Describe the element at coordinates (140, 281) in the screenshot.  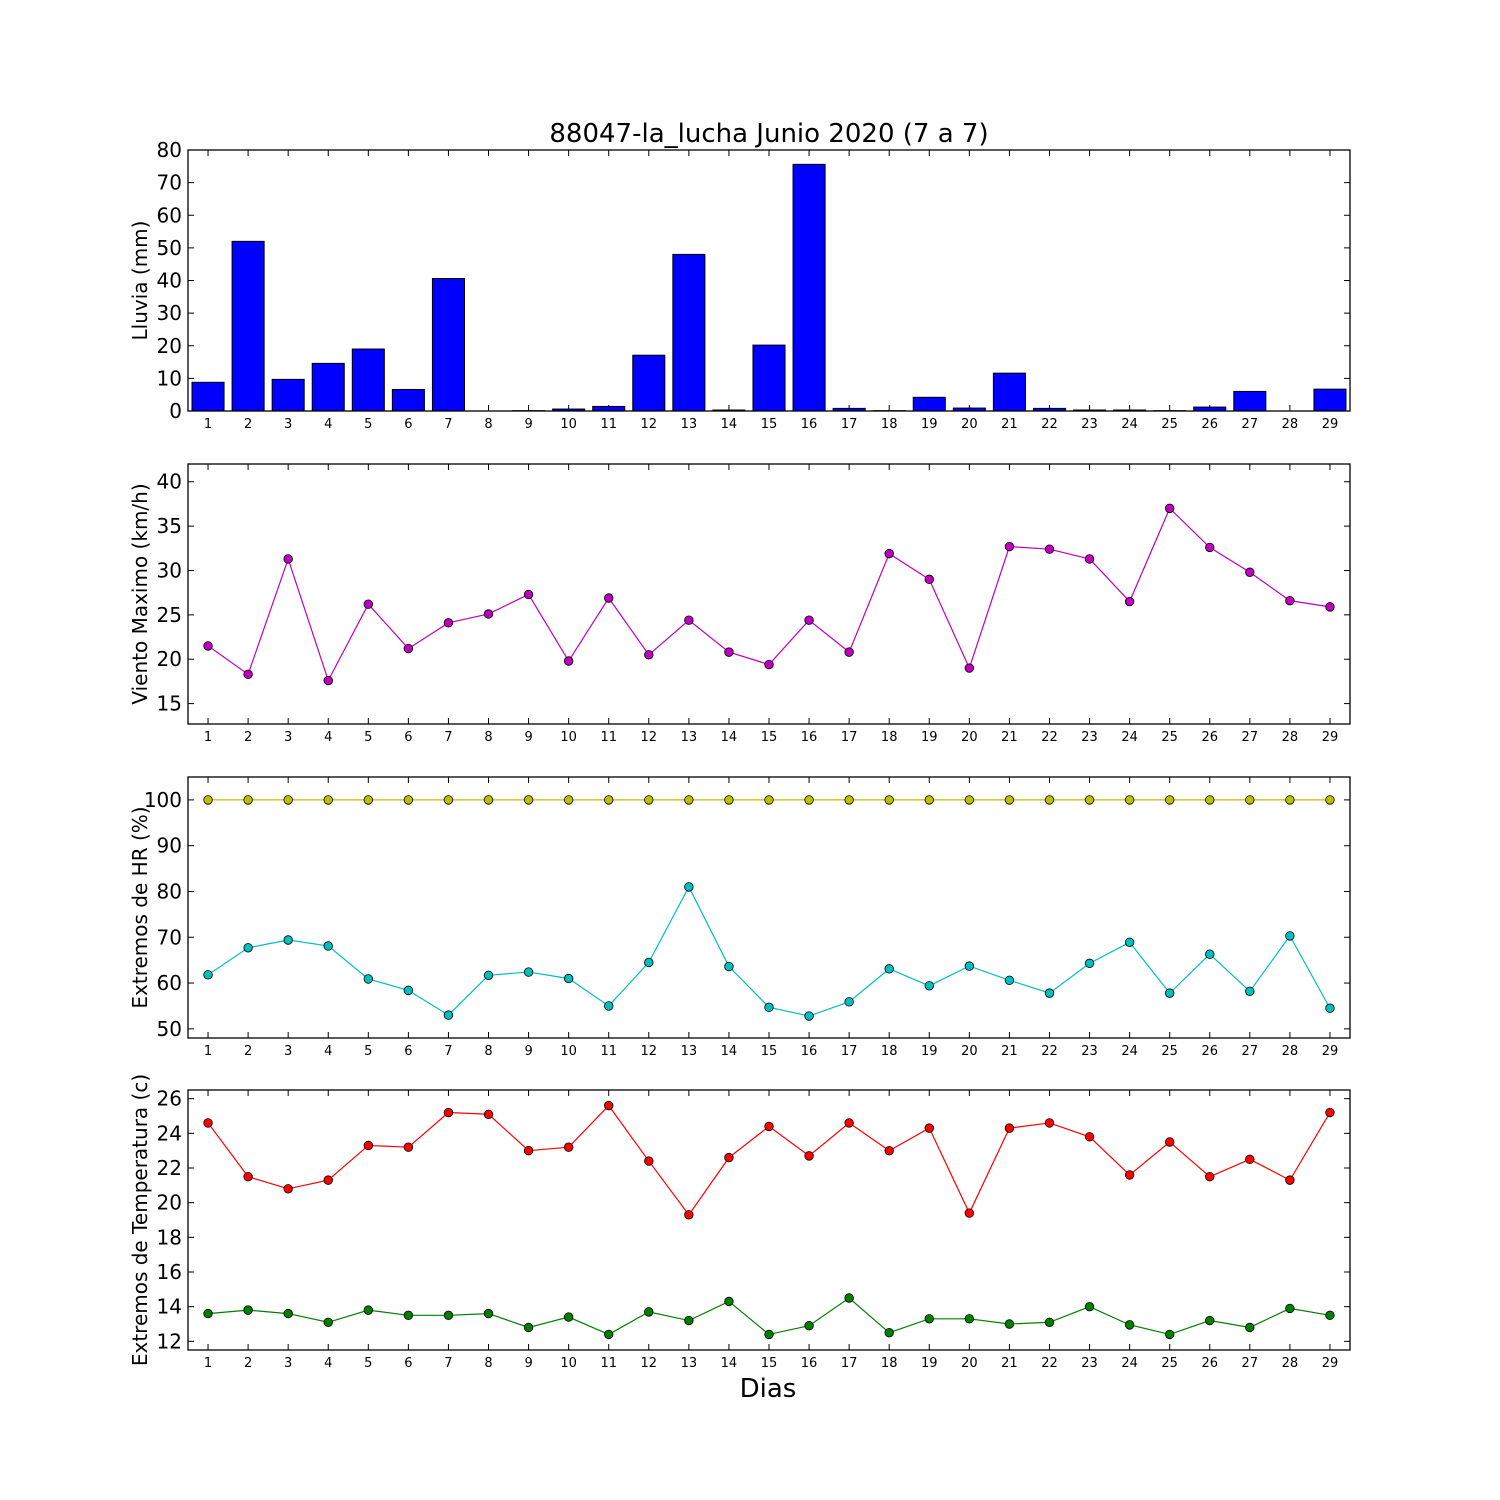
I see `y-axis-label: Lluvia (mm)` at that location.